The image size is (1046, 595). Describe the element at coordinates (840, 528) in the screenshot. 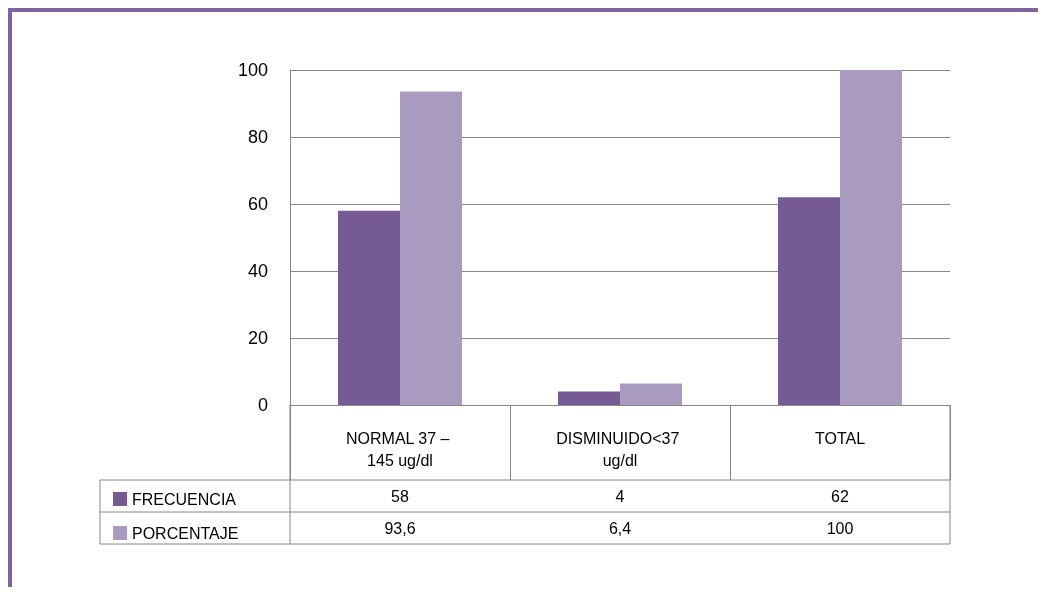

I see `data-label: 100` at that location.